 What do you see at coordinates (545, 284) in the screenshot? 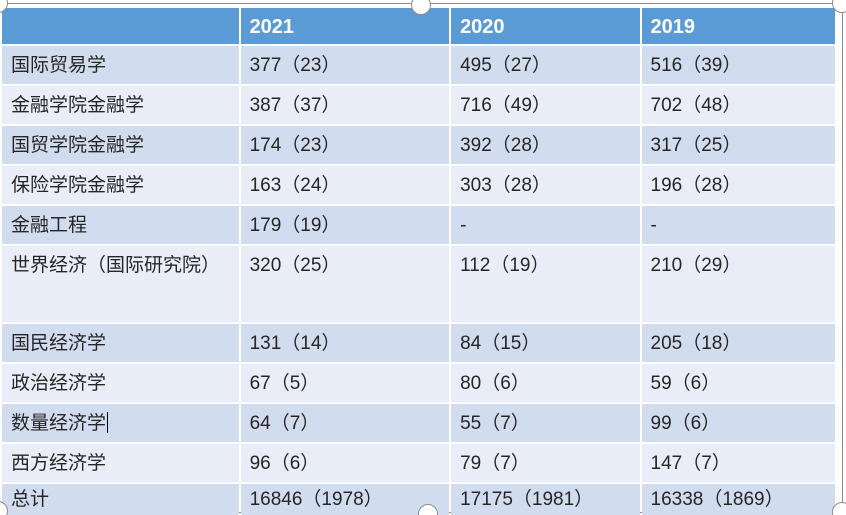
I see `value-cell: 112（19）` at bounding box center [545, 284].